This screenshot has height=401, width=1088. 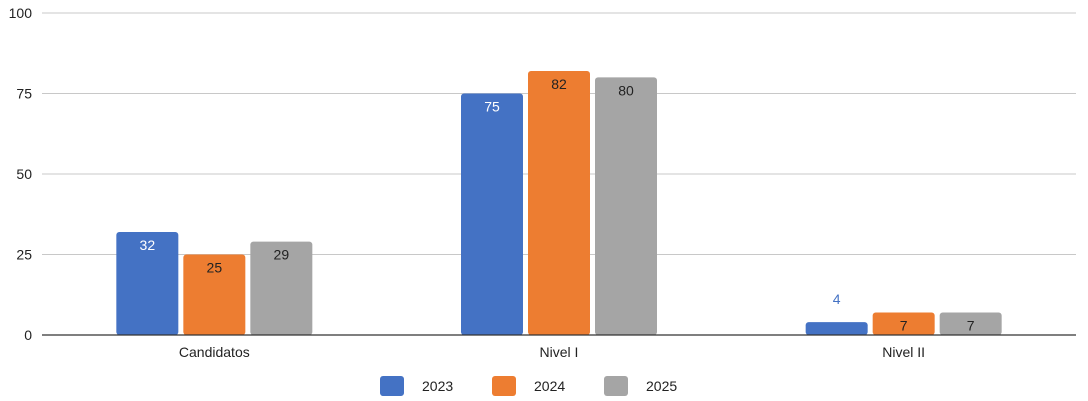 I want to click on x-tick-label: Nivel I, so click(x=559, y=352).